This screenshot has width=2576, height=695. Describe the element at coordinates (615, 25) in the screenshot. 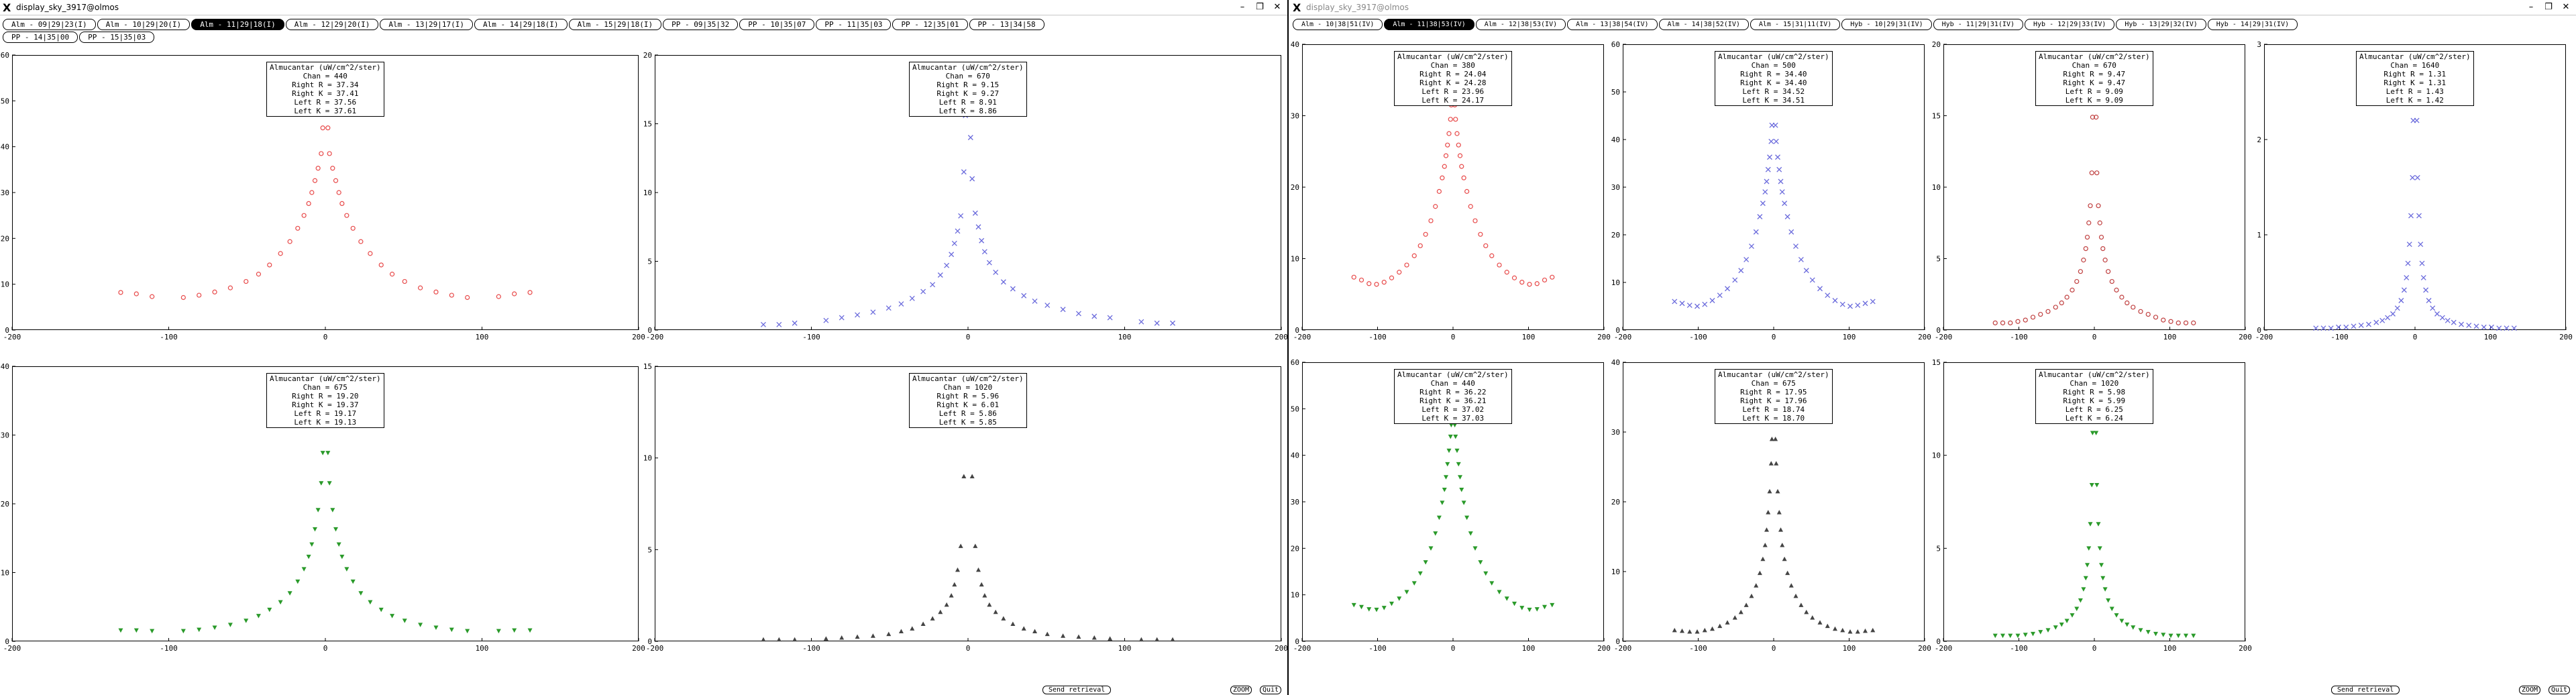

I see `tab-alm-15-29-18-i: Alm - 15|29|18(I)` at that location.